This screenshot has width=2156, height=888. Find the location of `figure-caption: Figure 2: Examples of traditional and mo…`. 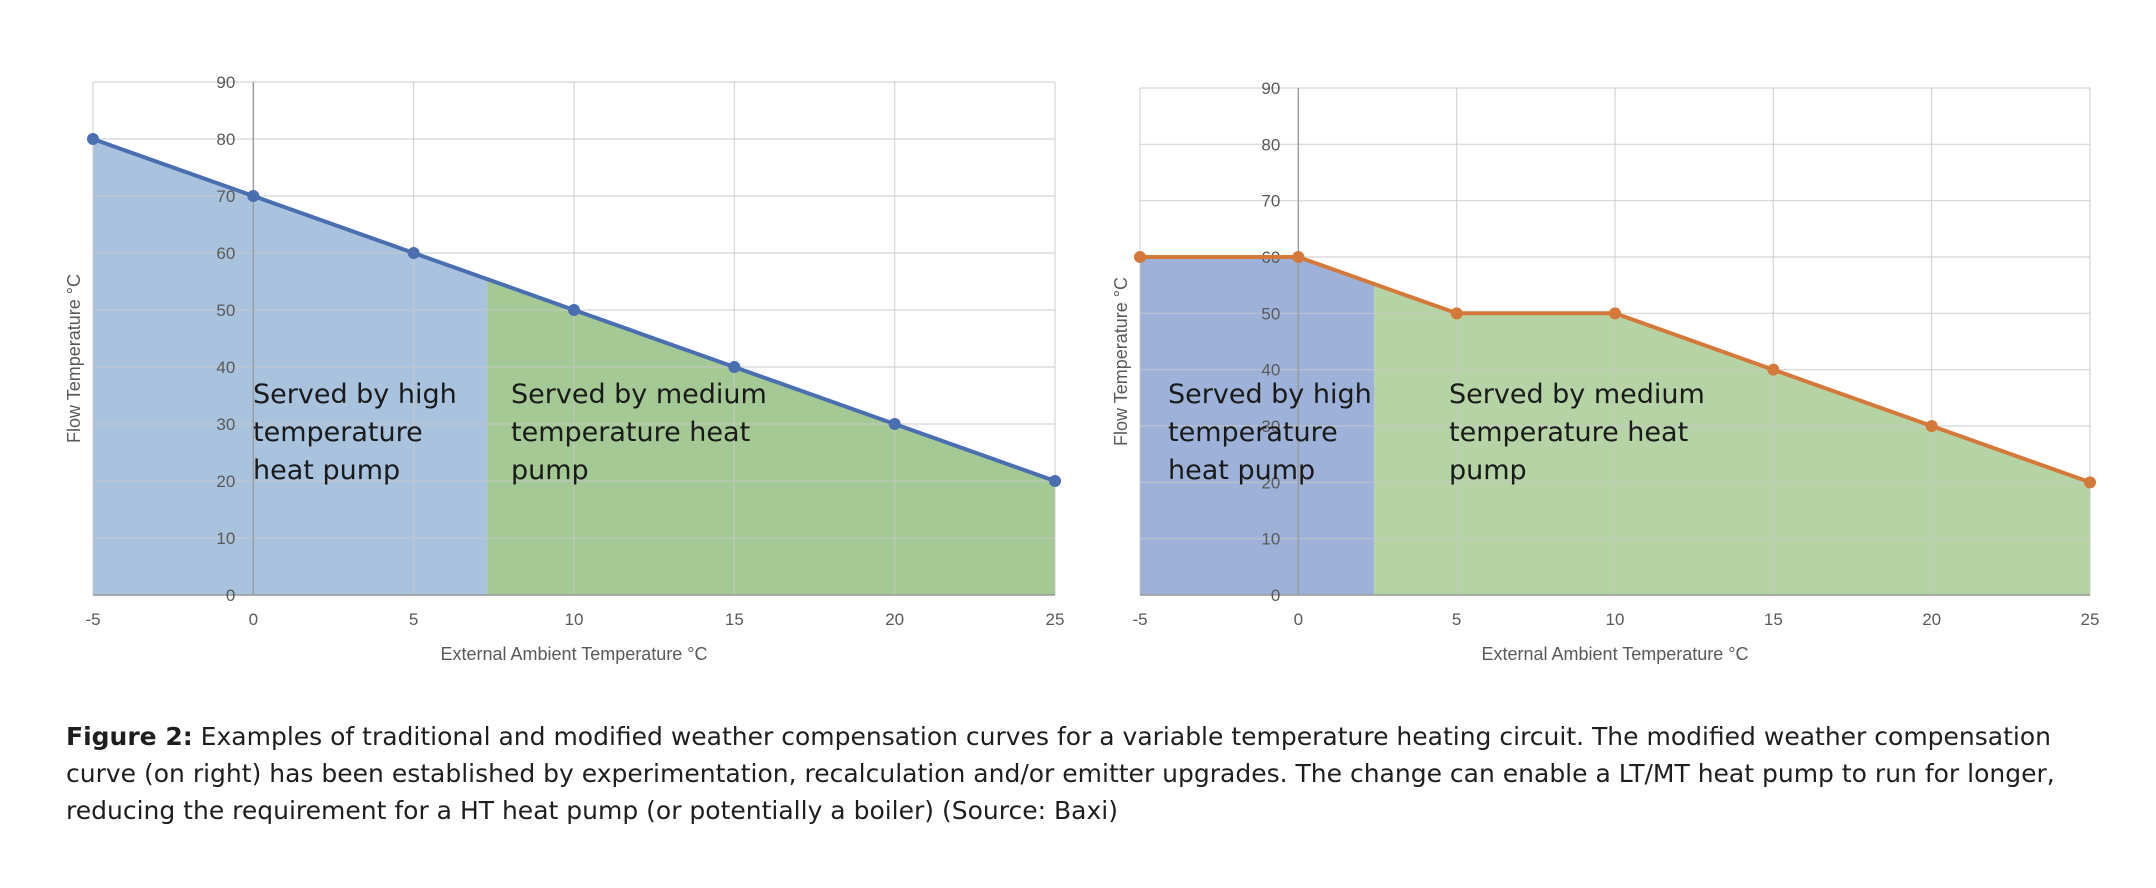

figure-caption: Figure 2: Examples of traditional and mo… is located at coordinates (1066, 773).